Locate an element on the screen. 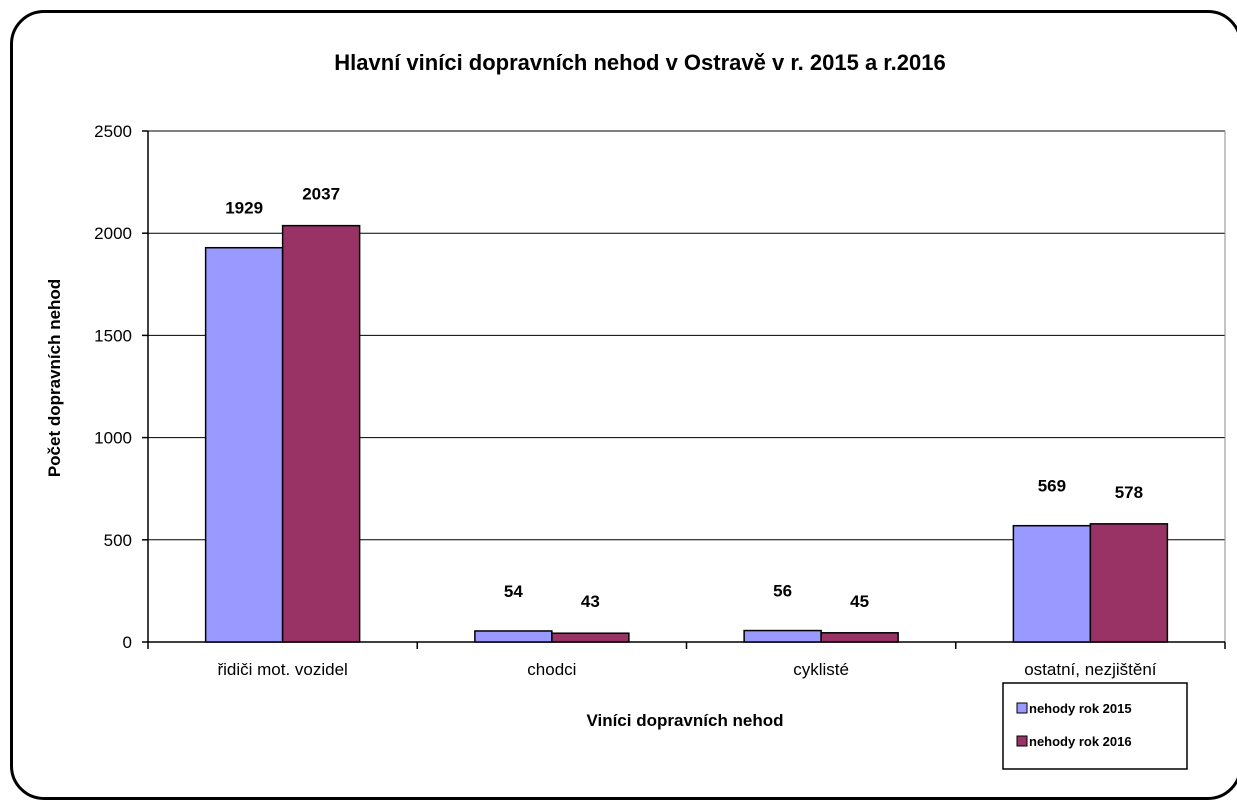  x-tick-label: chodci is located at coordinates (551, 669).